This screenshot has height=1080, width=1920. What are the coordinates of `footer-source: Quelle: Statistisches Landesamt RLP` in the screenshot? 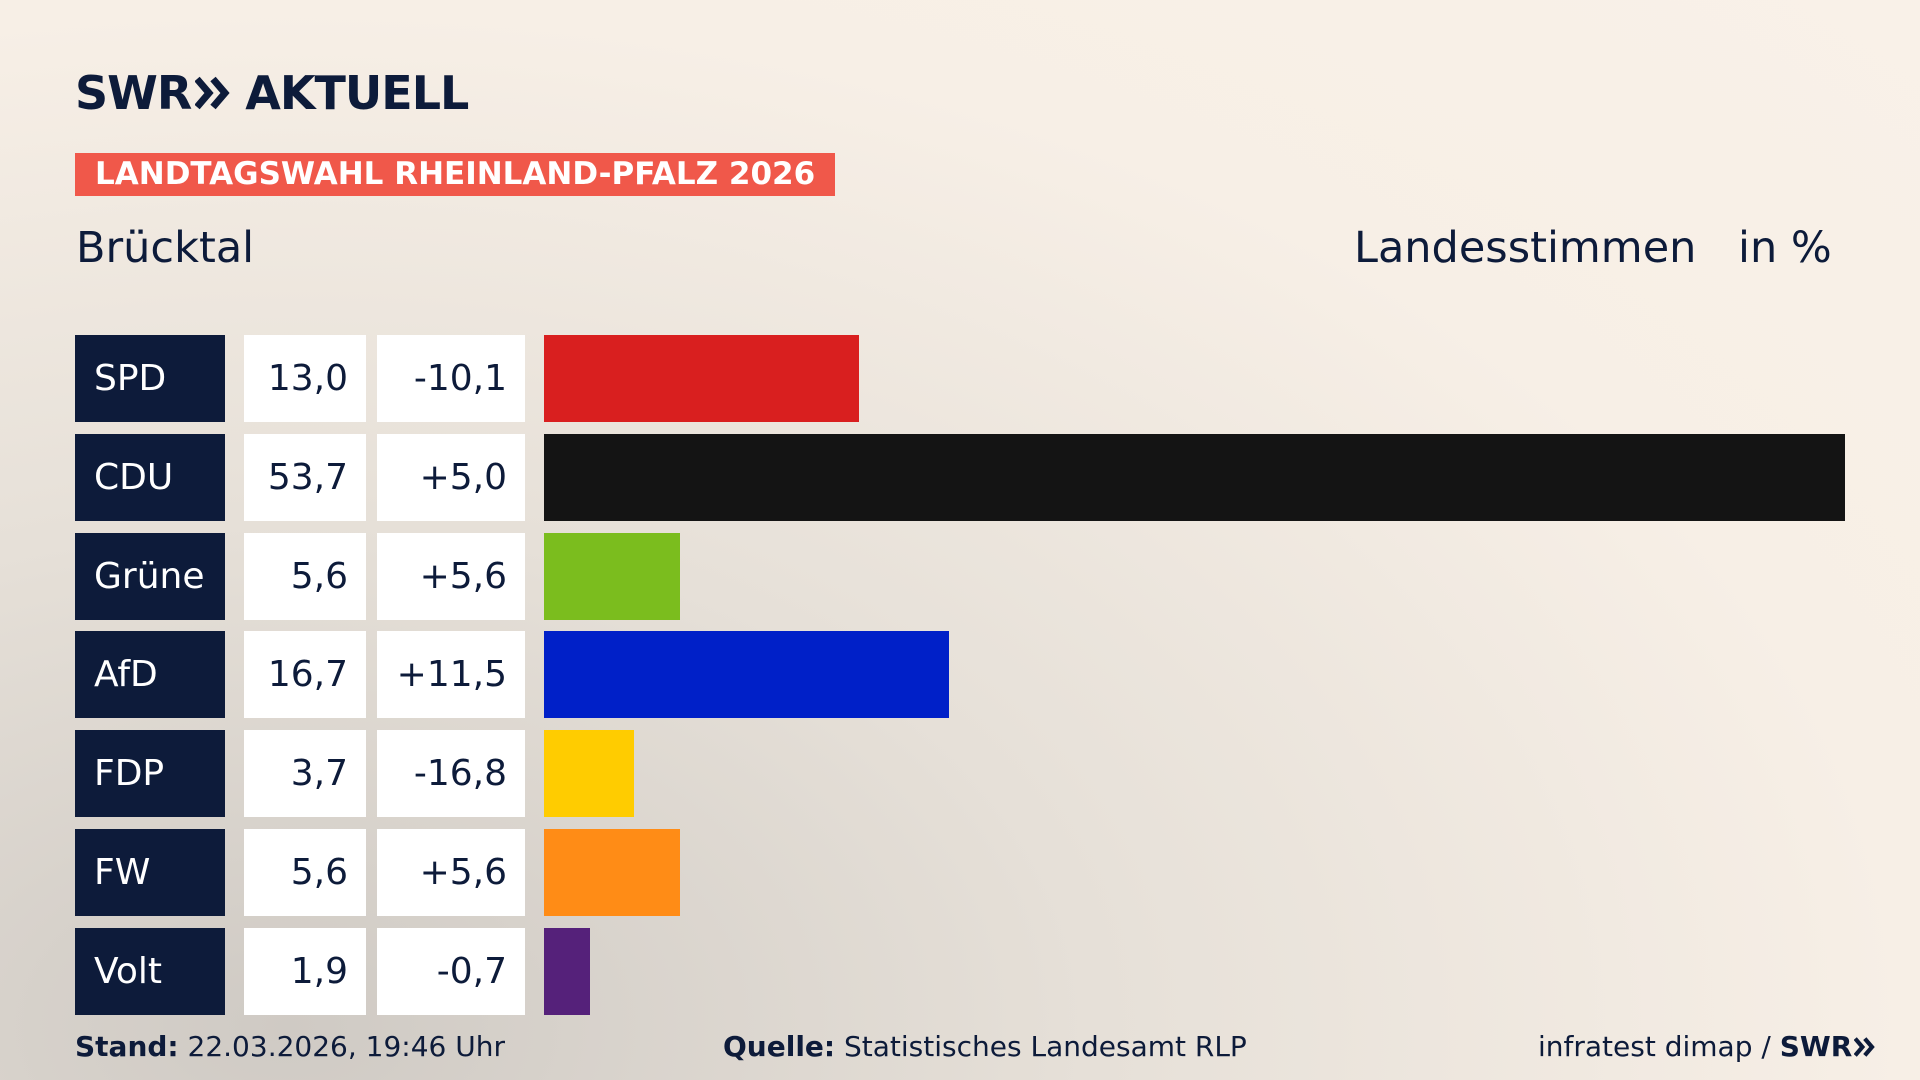 It's located at (985, 1047).